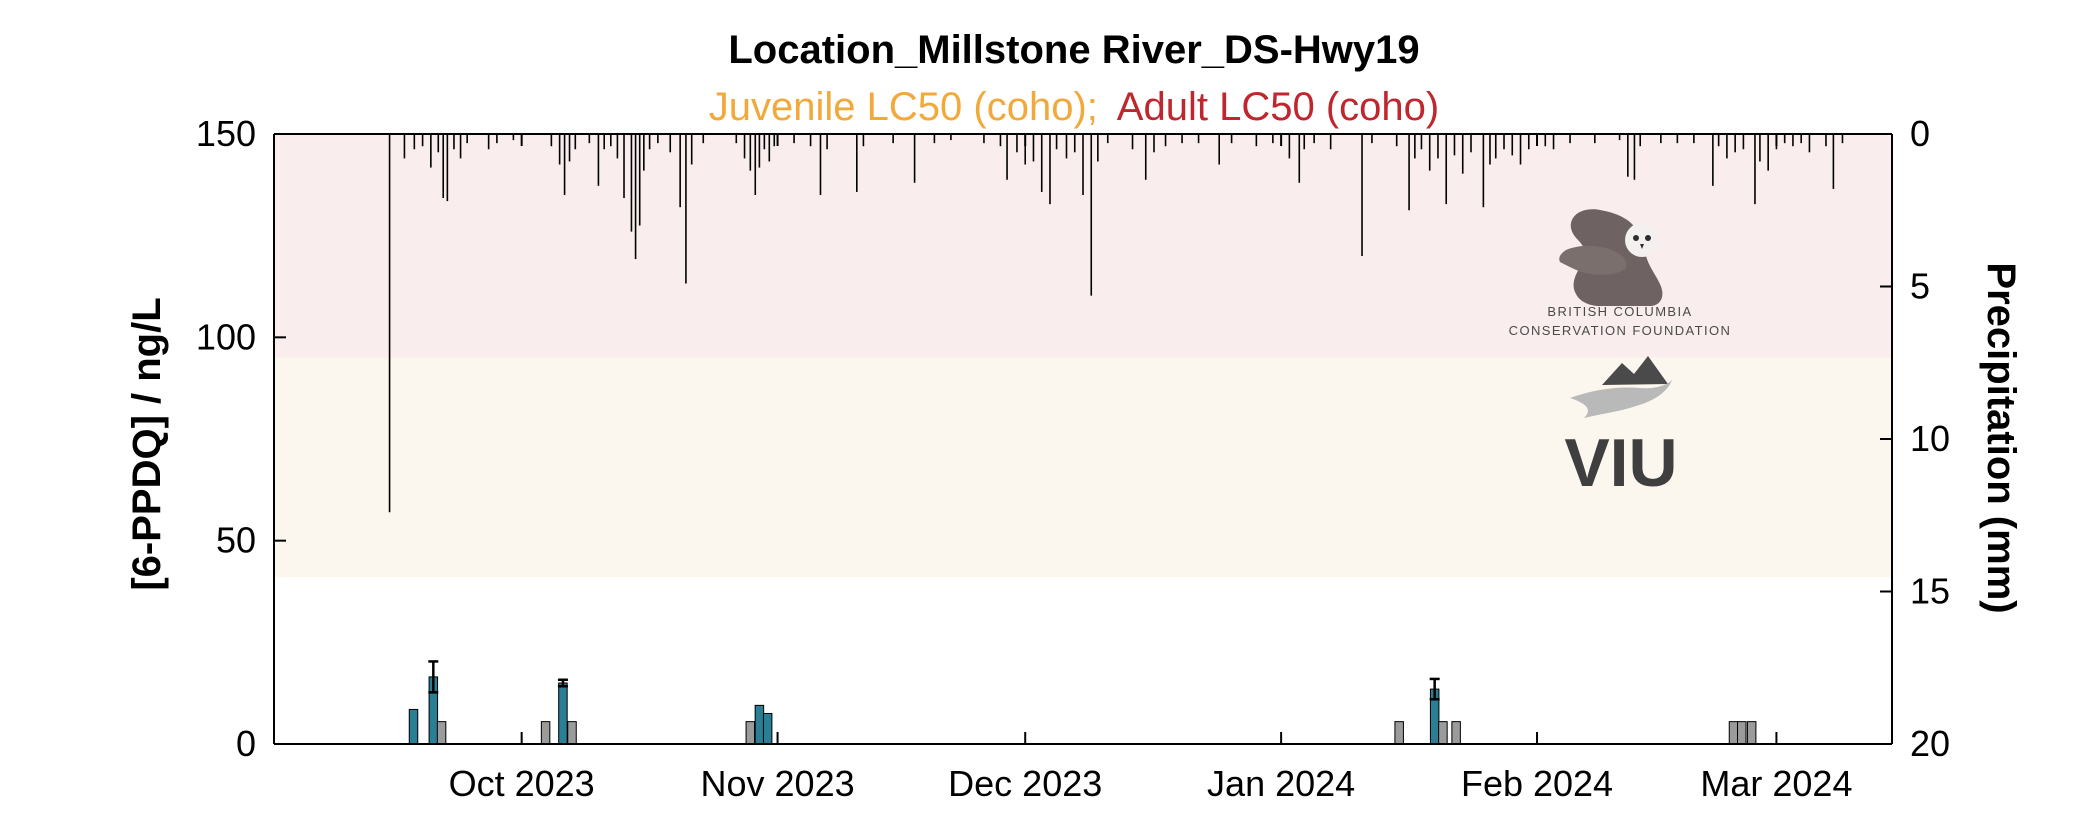 Image resolution: width=2083 pixels, height=833 pixels. I want to click on bccf-logo: BRITISH COLUMBIA CONSERVATION FOUNDATION, so click(1620, 273).